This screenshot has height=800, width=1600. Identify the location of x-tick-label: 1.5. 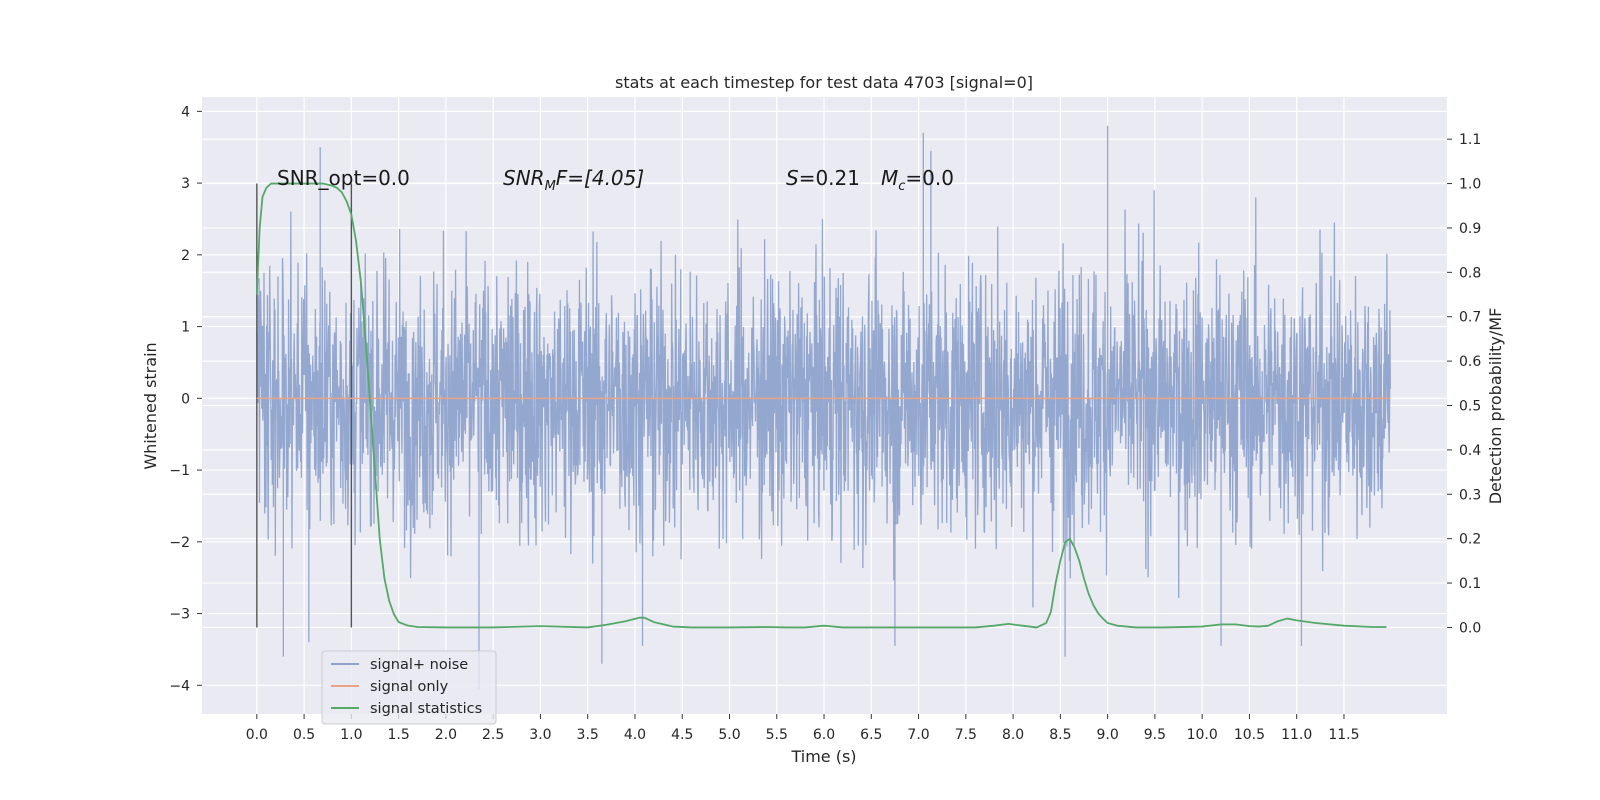
(398, 735).